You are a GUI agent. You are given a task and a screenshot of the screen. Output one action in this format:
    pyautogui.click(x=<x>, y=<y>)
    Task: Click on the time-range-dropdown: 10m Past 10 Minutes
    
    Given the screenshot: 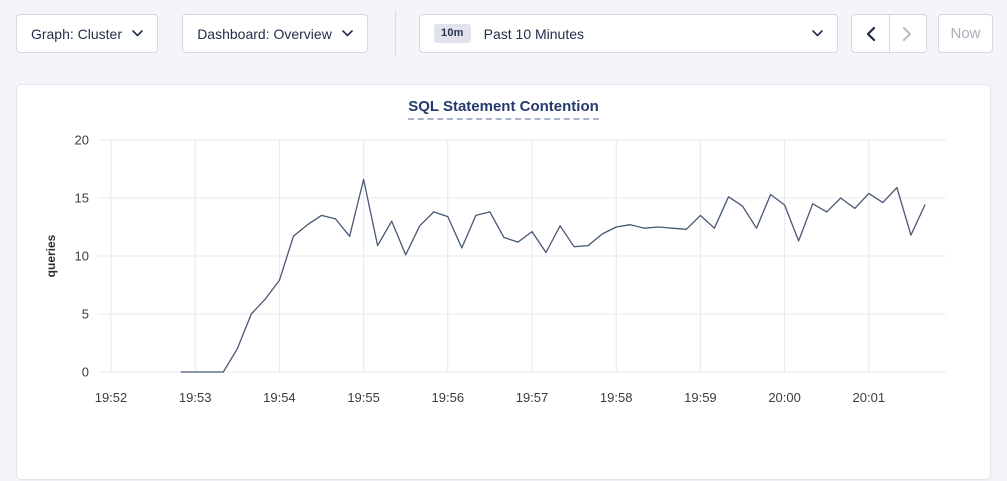 What is the action you would take?
    pyautogui.click(x=628, y=33)
    